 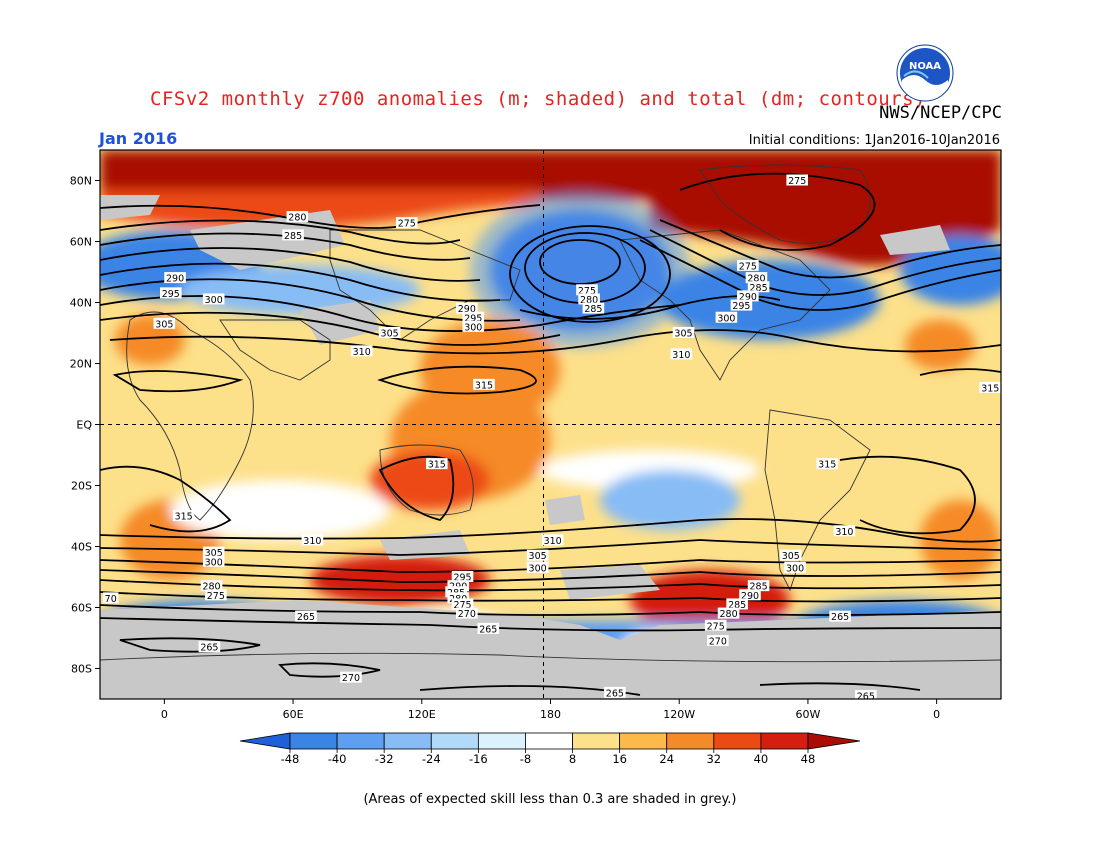 I want to click on colorbar: -48 -40 -32 -24 -16 -8 8 16 24 32 40 48, so click(x=550, y=749).